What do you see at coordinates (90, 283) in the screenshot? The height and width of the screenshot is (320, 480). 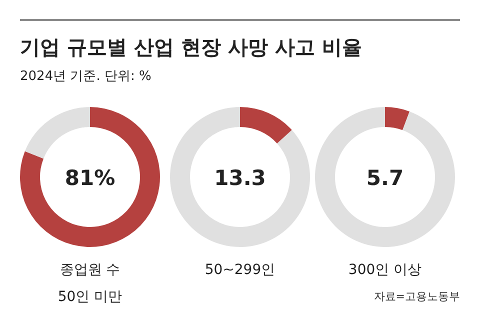 I see `text: 종업원 수 50인 미만` at bounding box center [90, 283].